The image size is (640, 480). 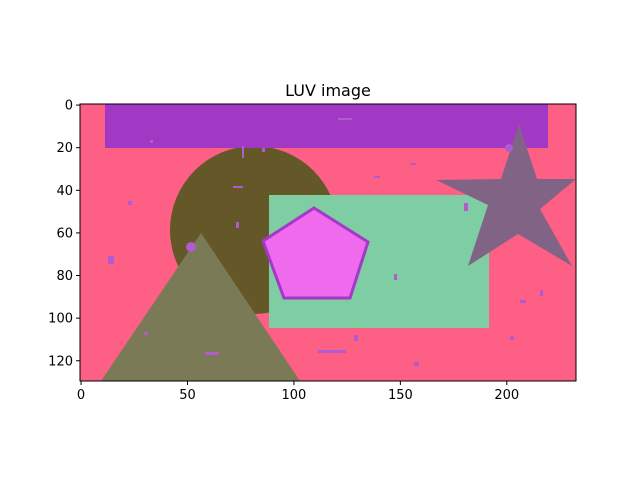 I want to click on top-bar-shape, so click(x=326, y=126).